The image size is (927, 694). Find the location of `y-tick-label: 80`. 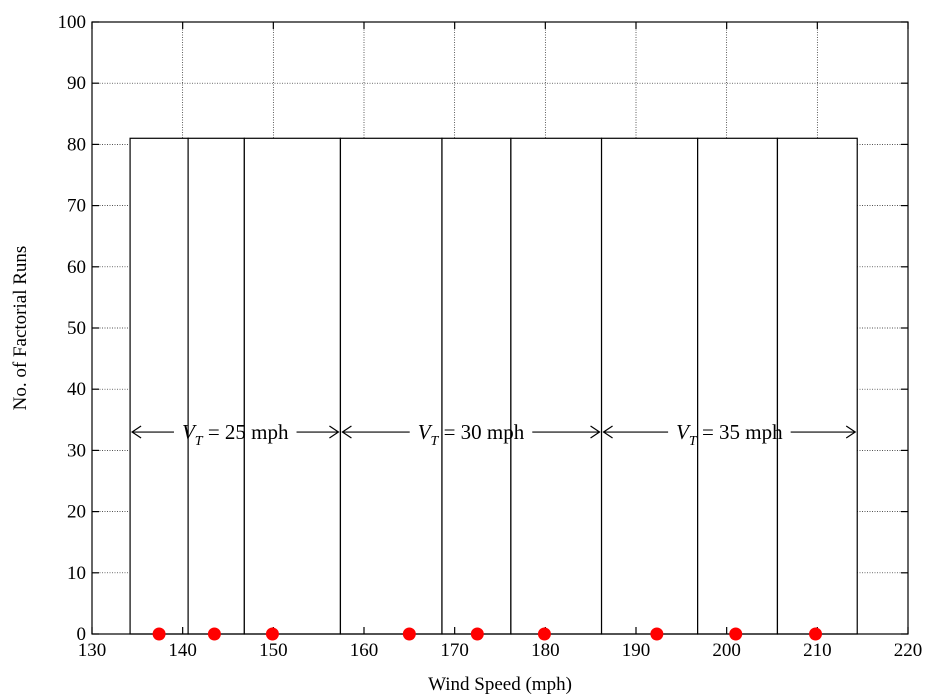

y-tick-label: 80 is located at coordinates (76, 144).